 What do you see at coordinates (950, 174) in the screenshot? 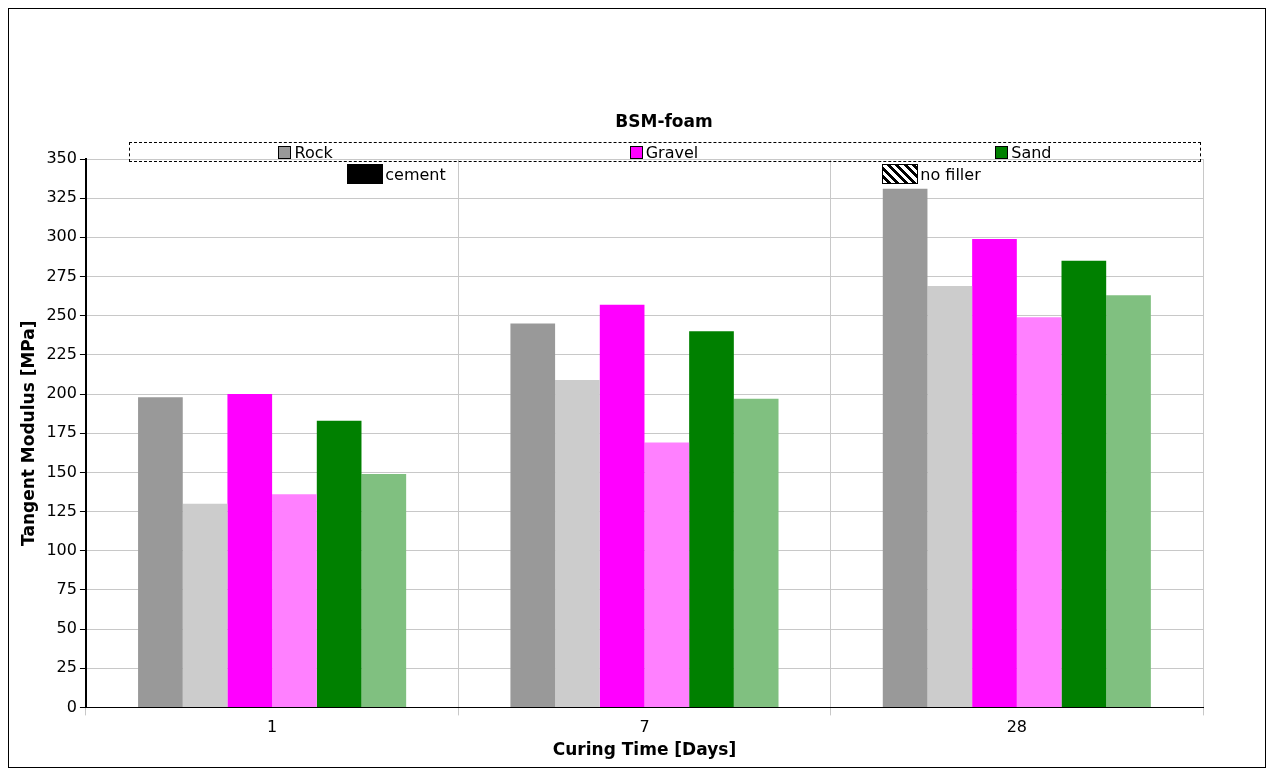
I see `annotation: no filler` at bounding box center [950, 174].